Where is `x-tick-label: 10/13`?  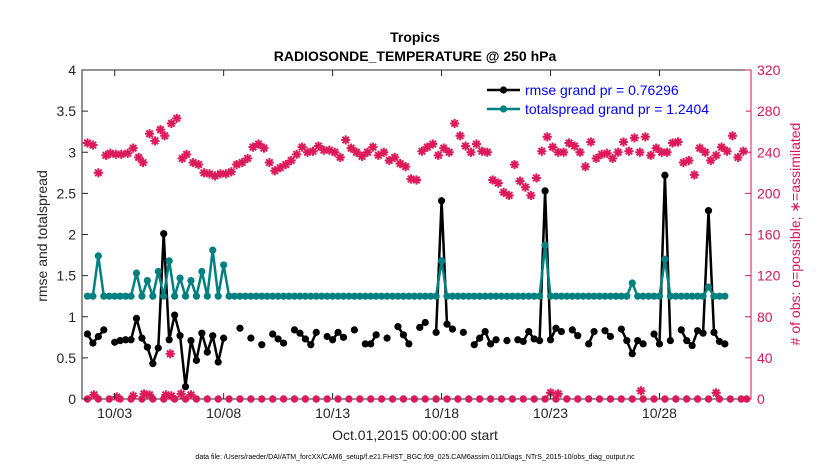
x-tick-label: 10/13 is located at coordinates (332, 413).